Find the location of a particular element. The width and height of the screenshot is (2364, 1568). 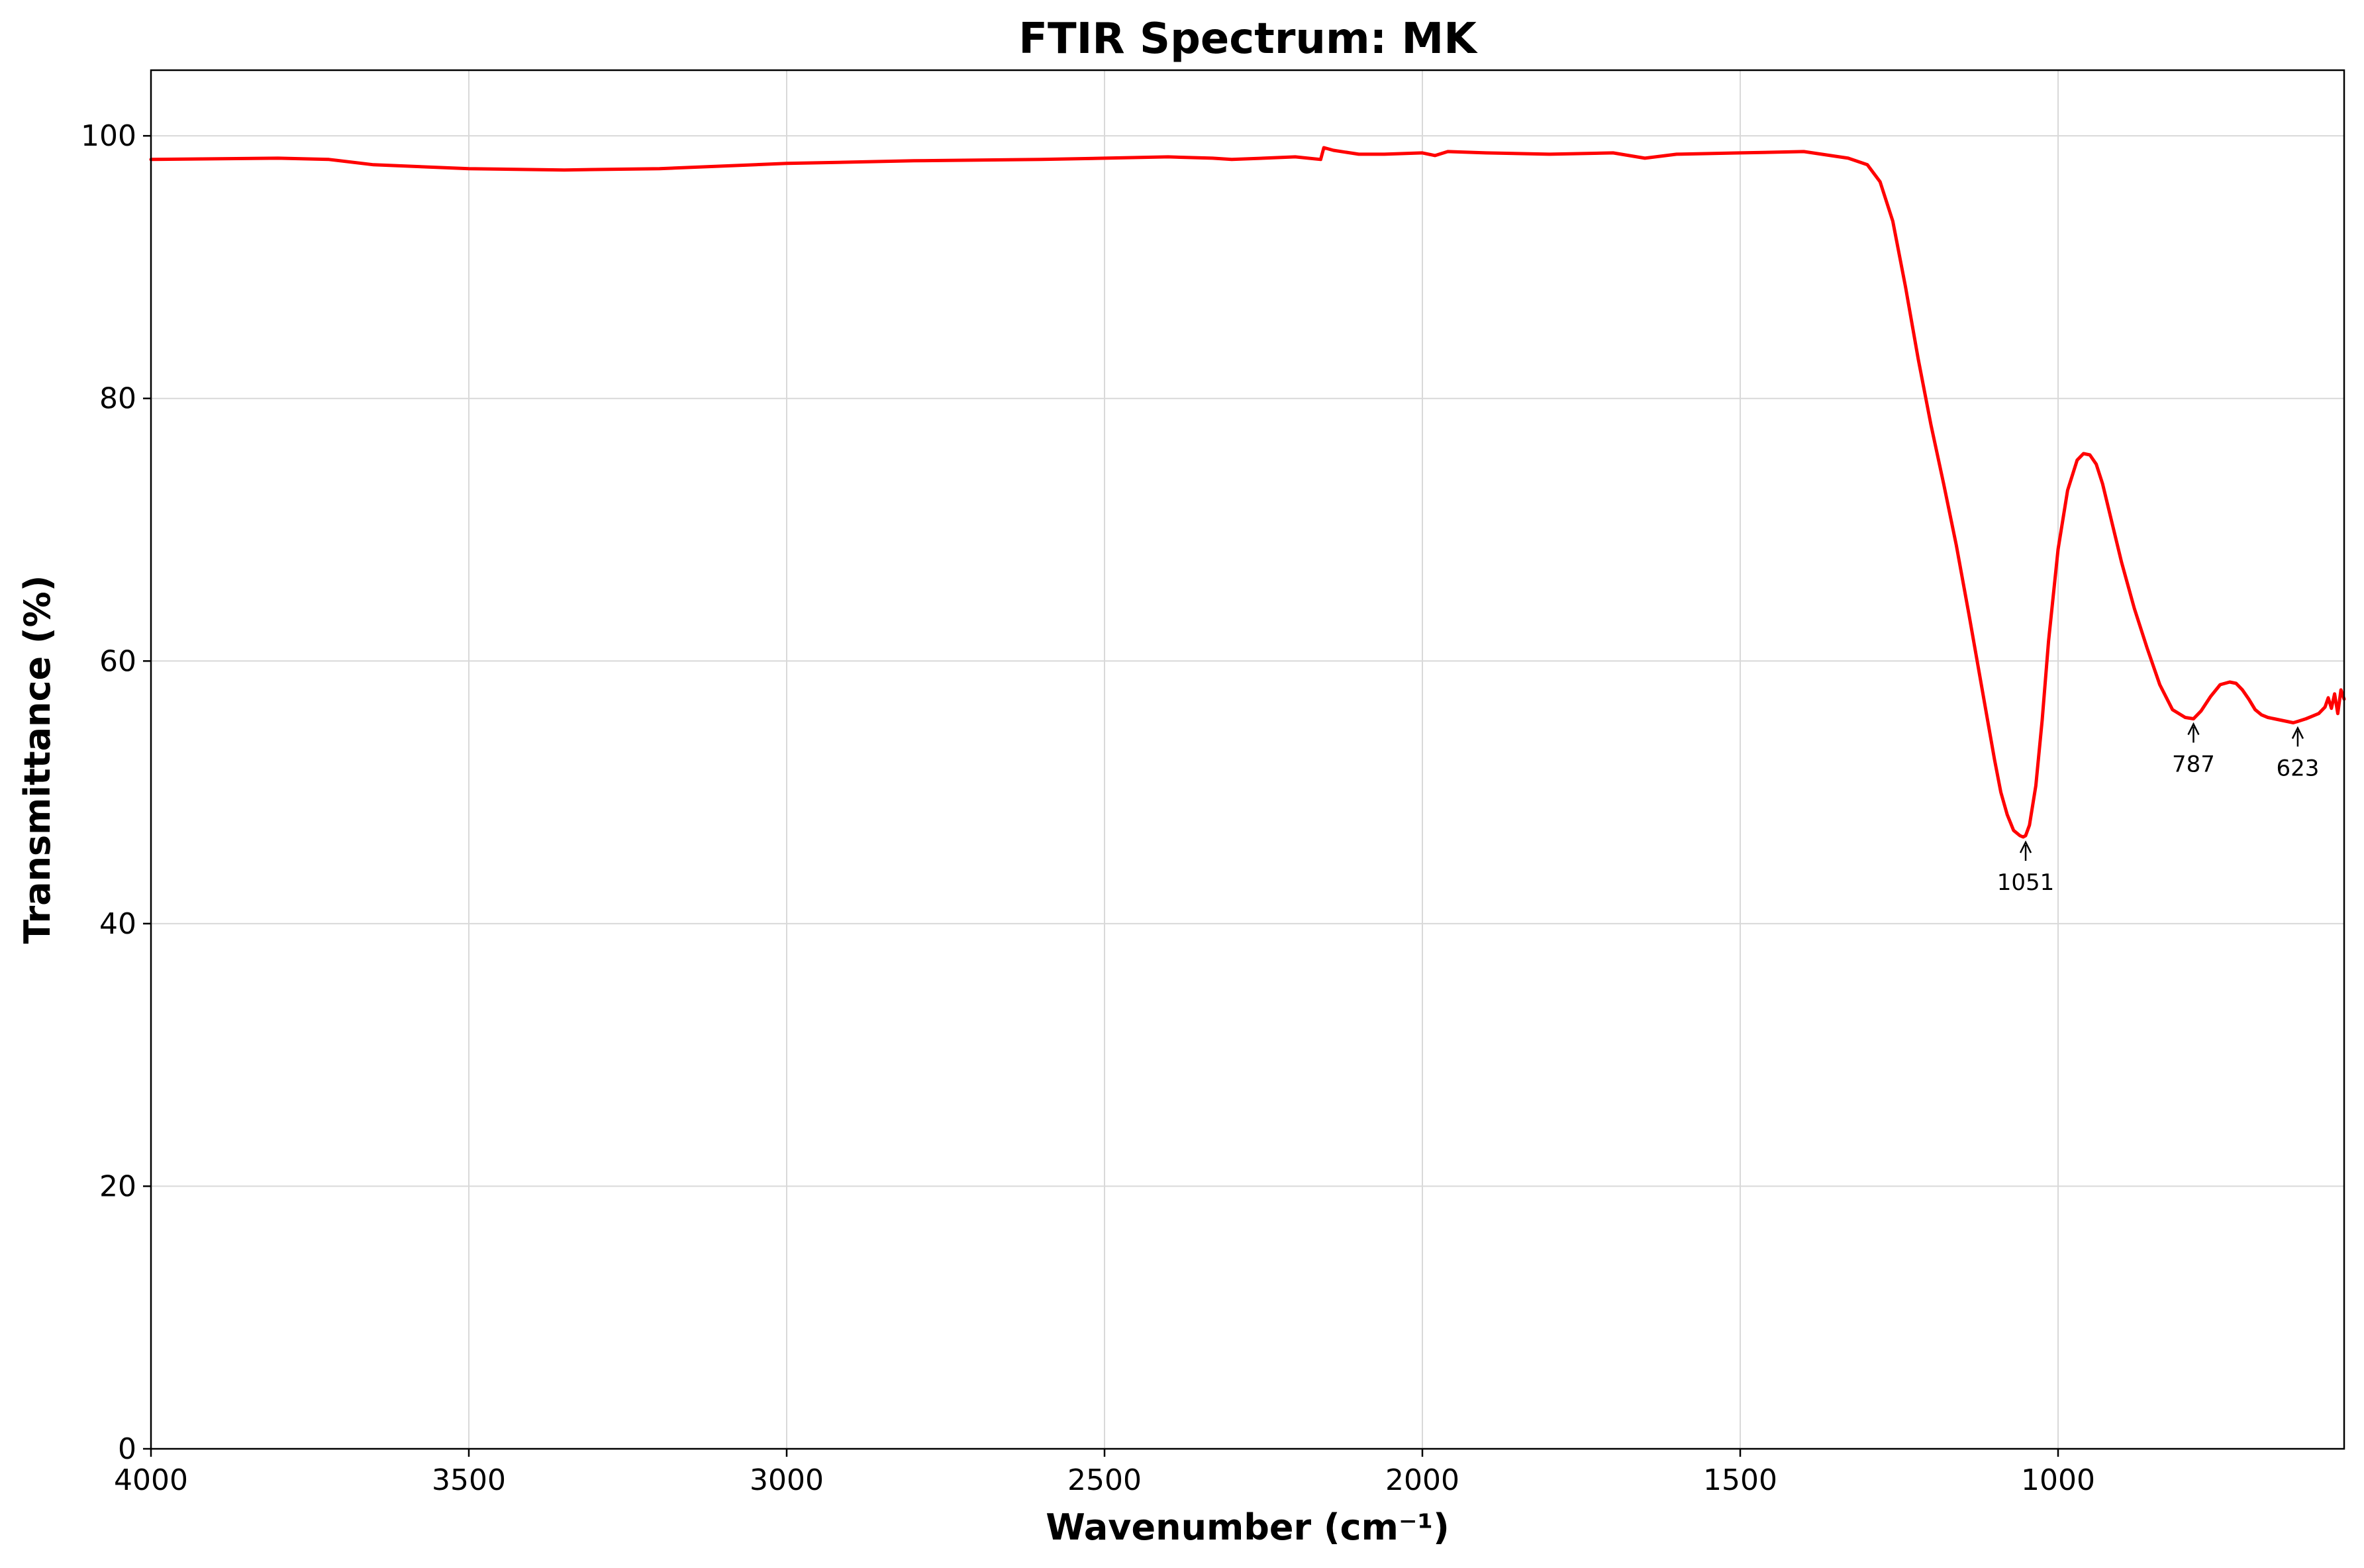

peak-annotations: 1051 787 623 is located at coordinates (2158, 809).